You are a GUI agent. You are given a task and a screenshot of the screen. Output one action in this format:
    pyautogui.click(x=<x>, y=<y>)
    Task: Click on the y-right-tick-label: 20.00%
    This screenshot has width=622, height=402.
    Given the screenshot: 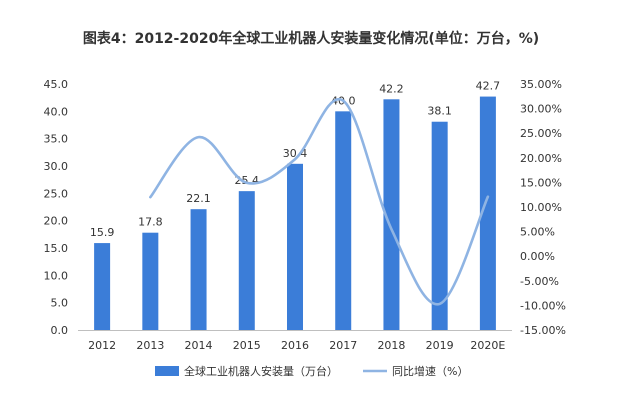 What is the action you would take?
    pyautogui.click(x=541, y=158)
    